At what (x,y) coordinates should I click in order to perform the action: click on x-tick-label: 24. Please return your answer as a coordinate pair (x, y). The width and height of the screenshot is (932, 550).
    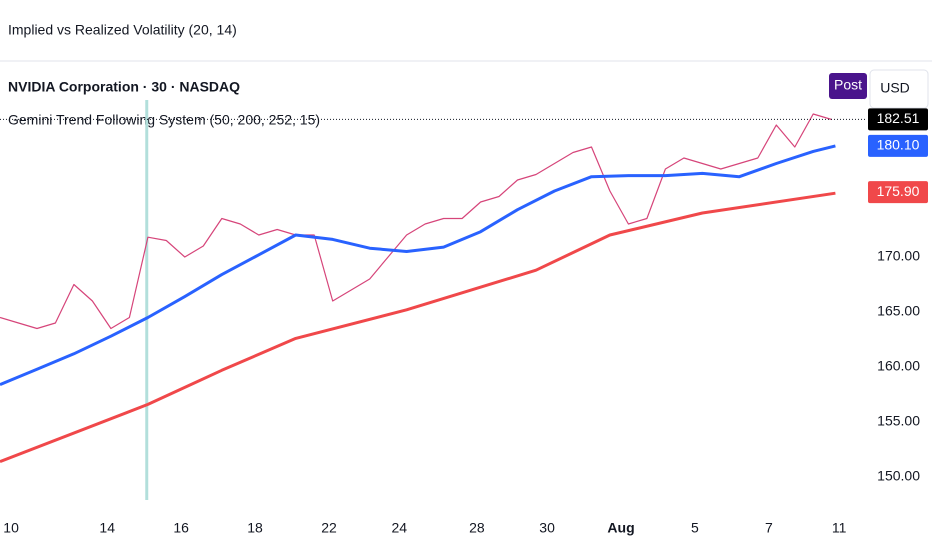
    Looking at the image, I should click on (399, 528).